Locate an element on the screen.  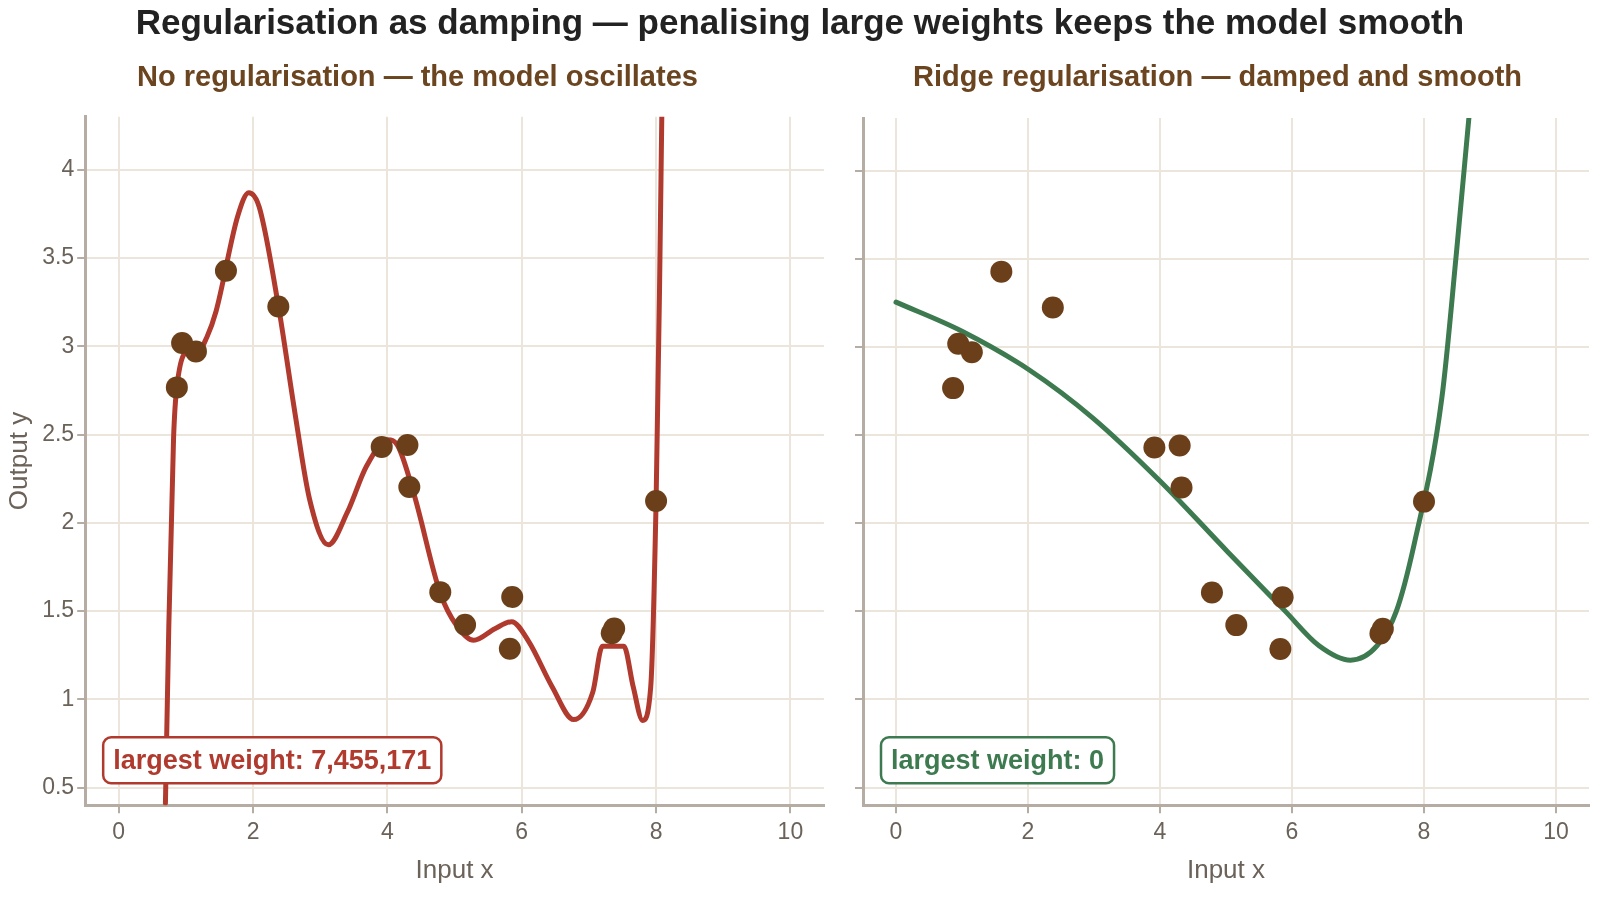
y-tick-label: 2 is located at coordinates (68, 521).